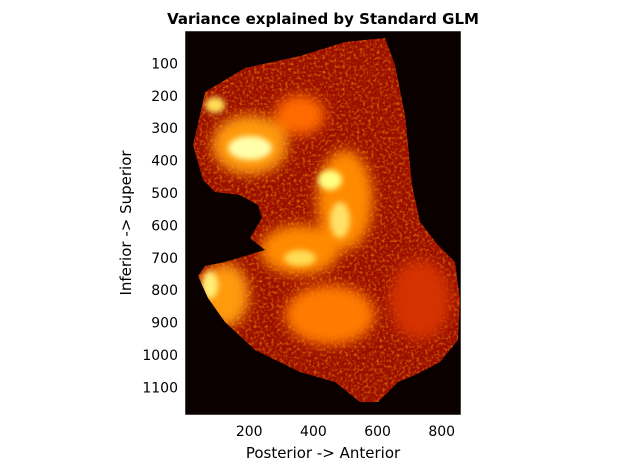  What do you see at coordinates (164, 64) in the screenshot?
I see `y-tick-label: 100` at bounding box center [164, 64].